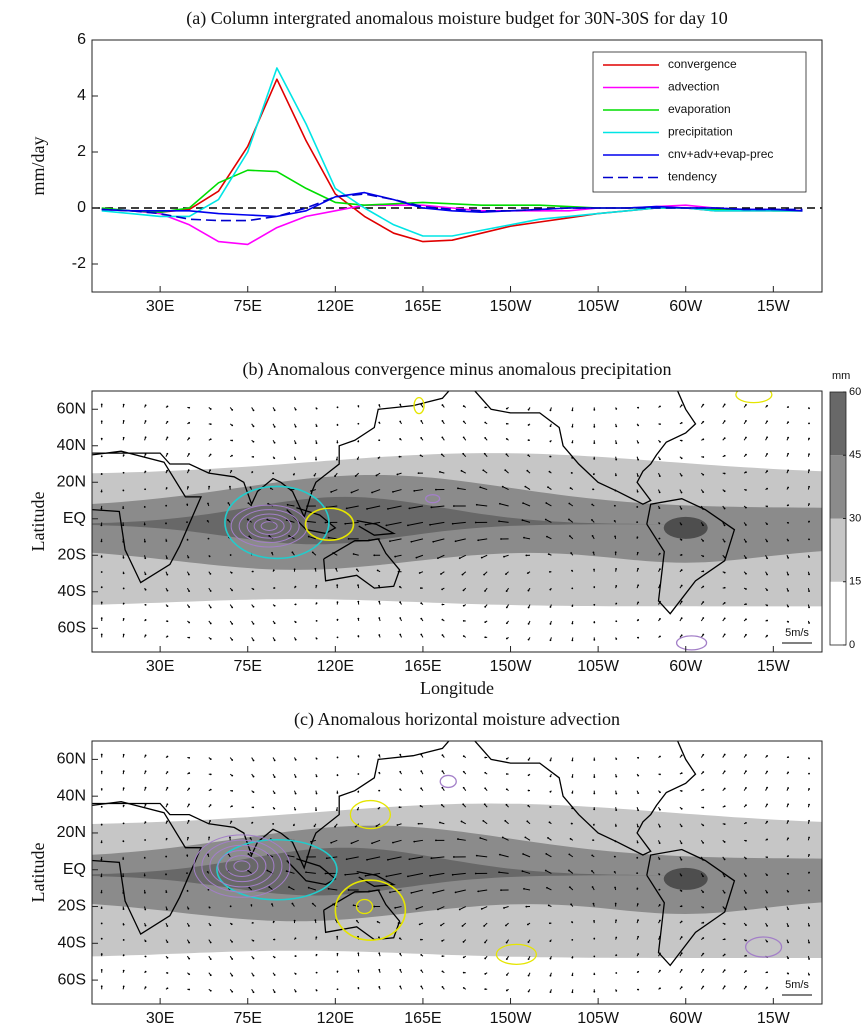 This screenshot has width=866, height=1028. What do you see at coordinates (685, 878) in the screenshot?
I see `shading` at bounding box center [685, 878].